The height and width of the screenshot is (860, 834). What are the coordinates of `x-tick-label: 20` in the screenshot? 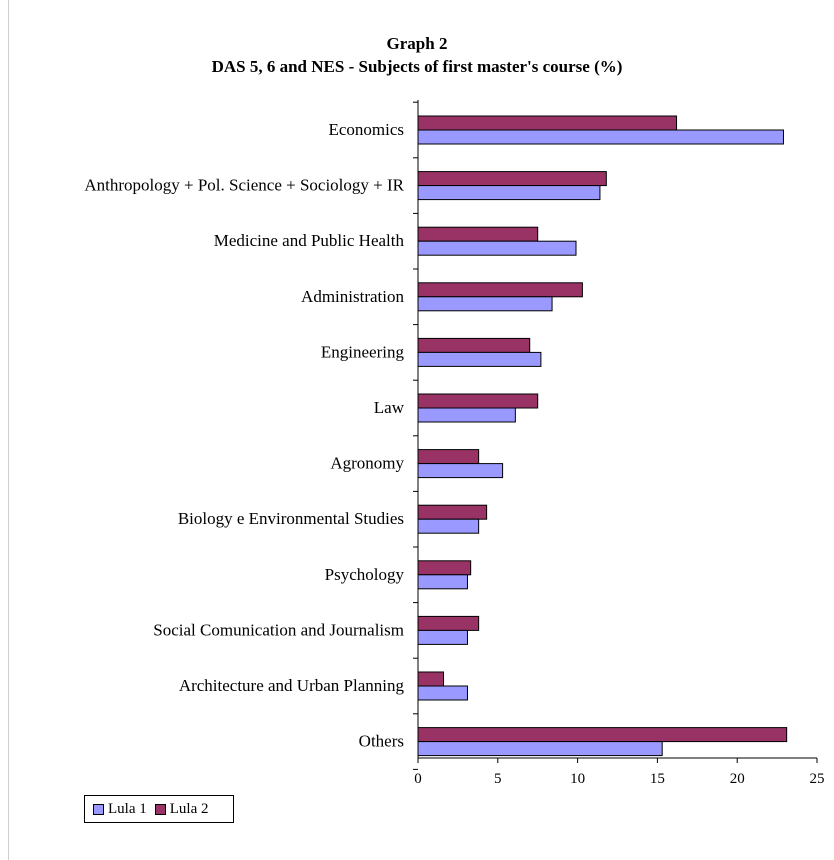 It's located at (737, 779).